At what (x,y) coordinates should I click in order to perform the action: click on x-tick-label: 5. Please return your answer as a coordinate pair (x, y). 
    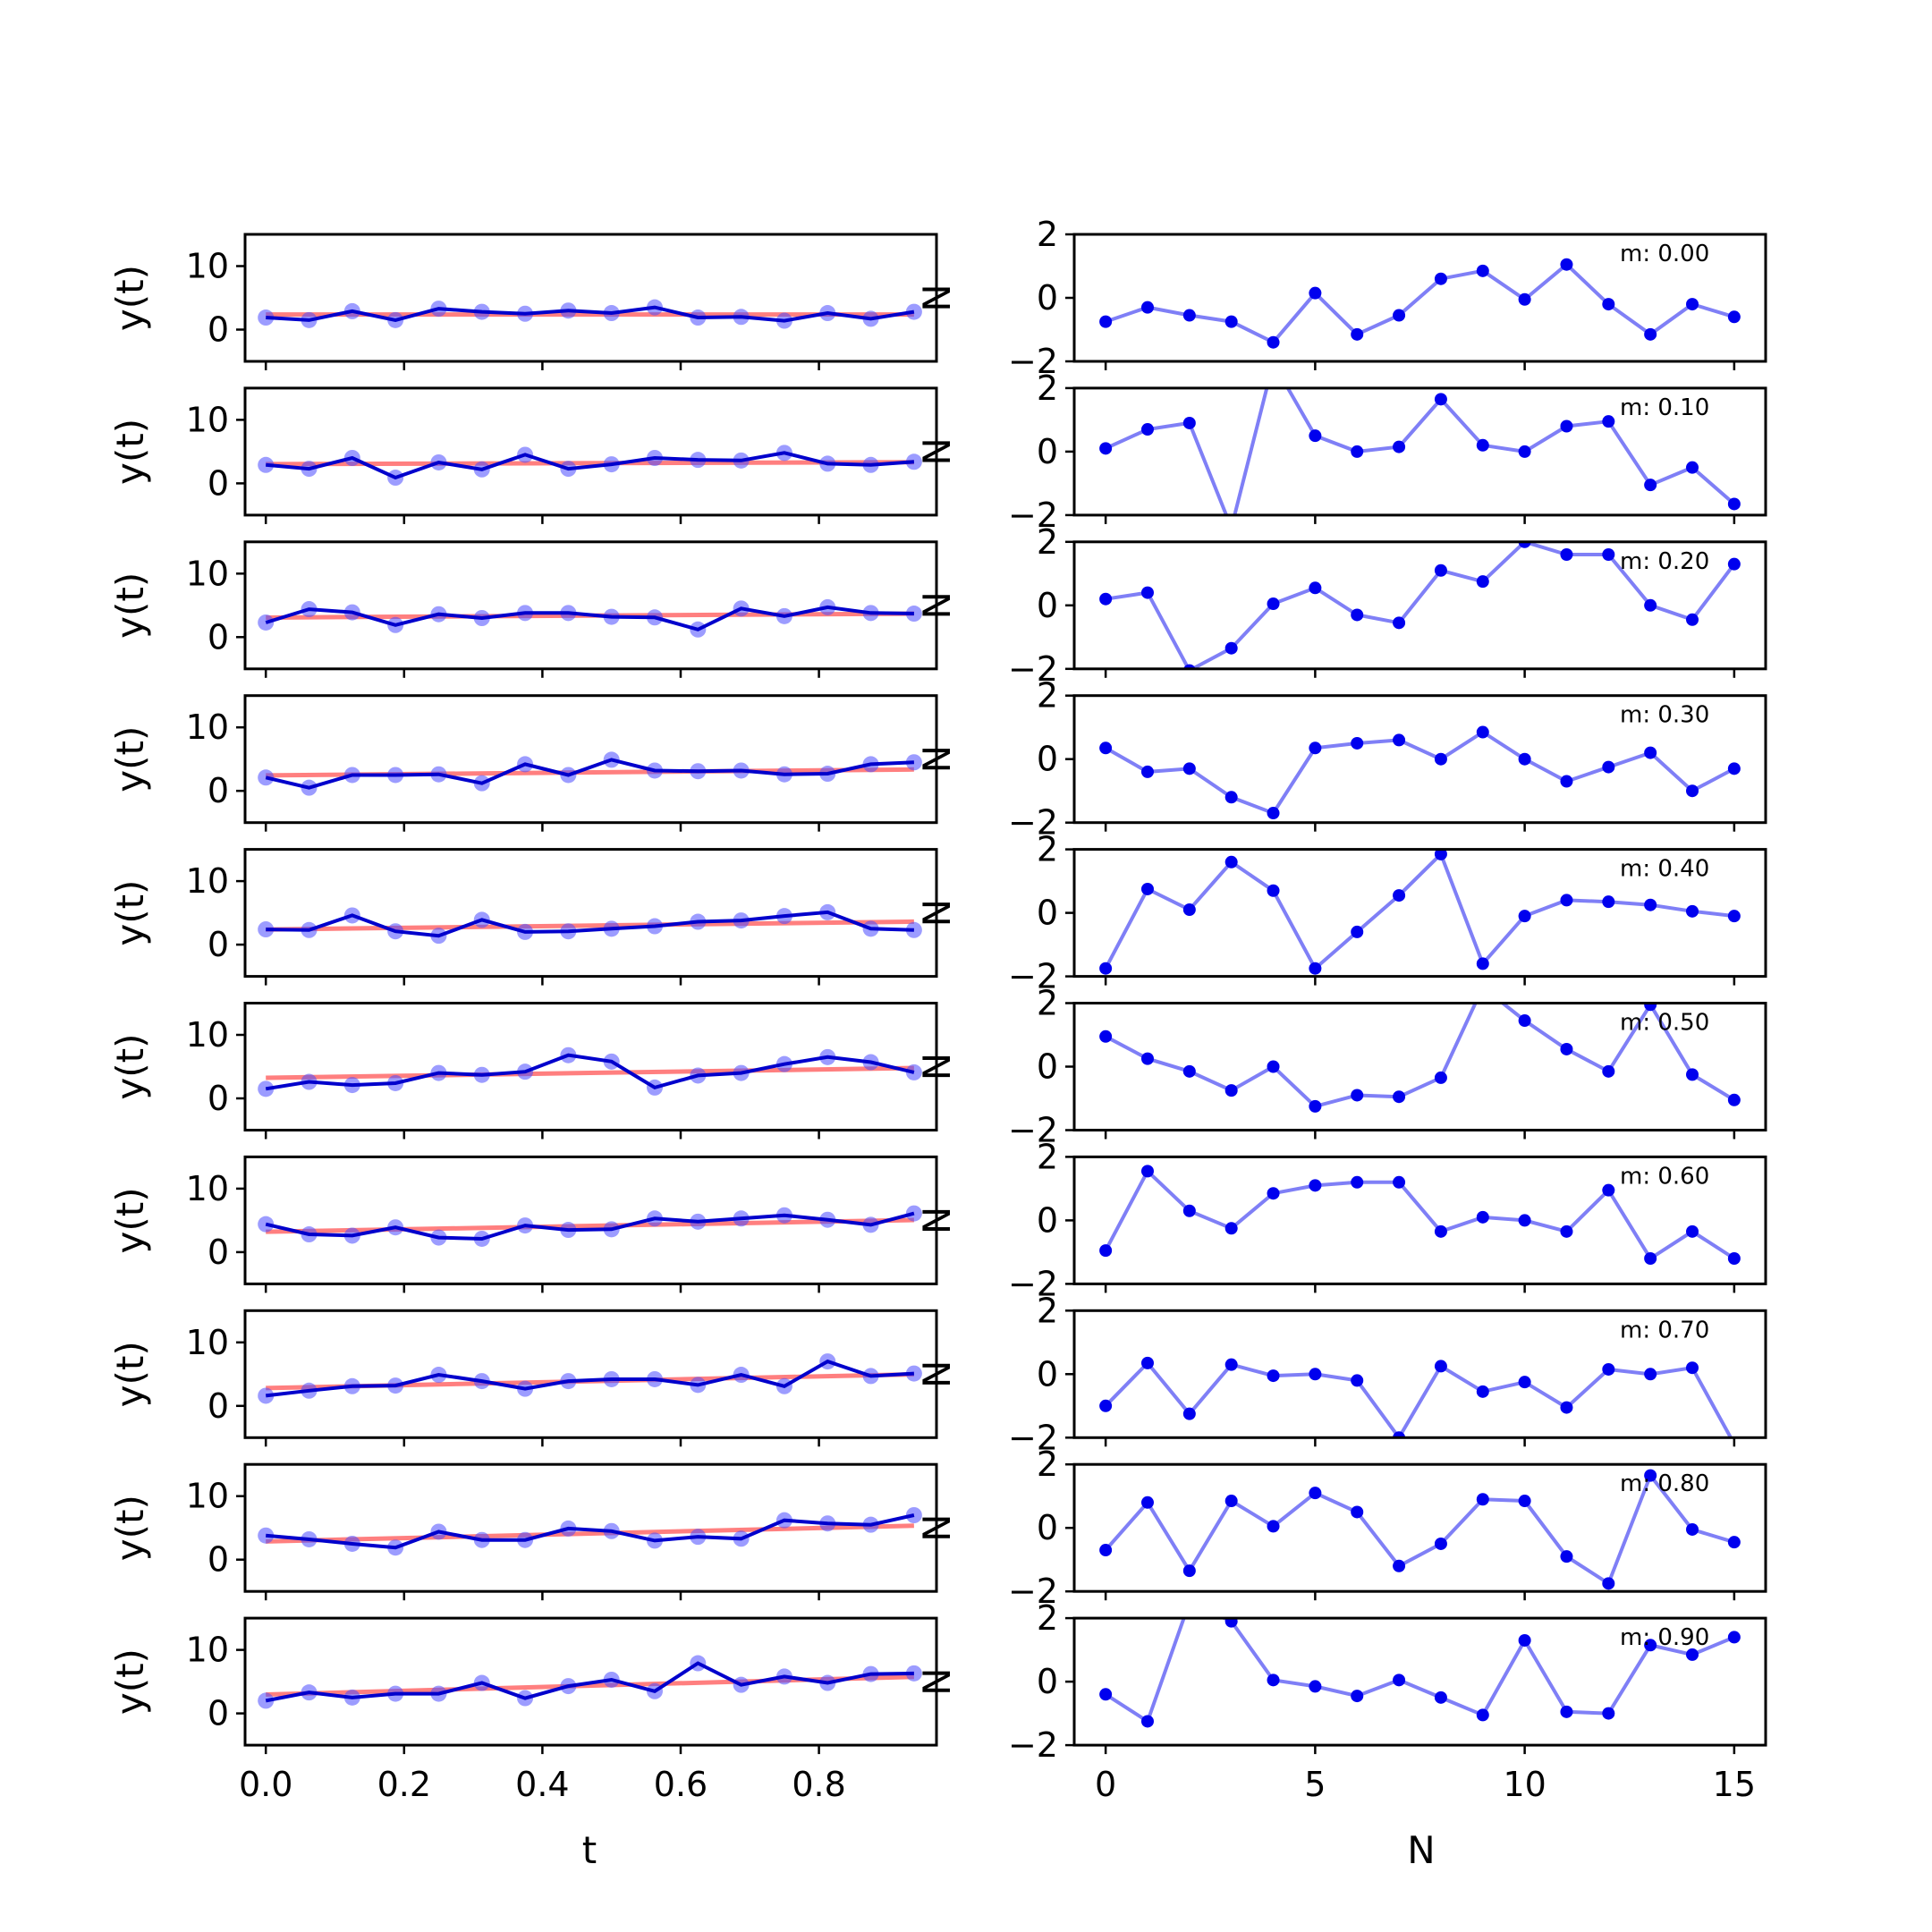
    Looking at the image, I should click on (1315, 1784).